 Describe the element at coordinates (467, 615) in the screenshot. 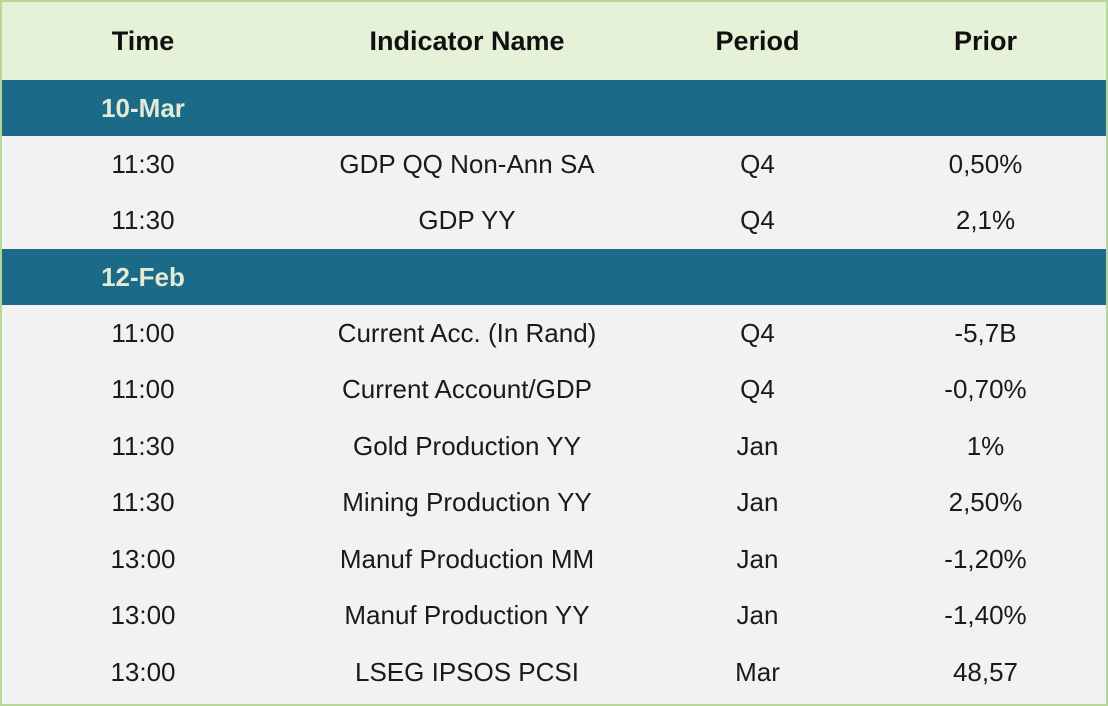

I see `cell-indicator-name: Manuf Production YY` at that location.